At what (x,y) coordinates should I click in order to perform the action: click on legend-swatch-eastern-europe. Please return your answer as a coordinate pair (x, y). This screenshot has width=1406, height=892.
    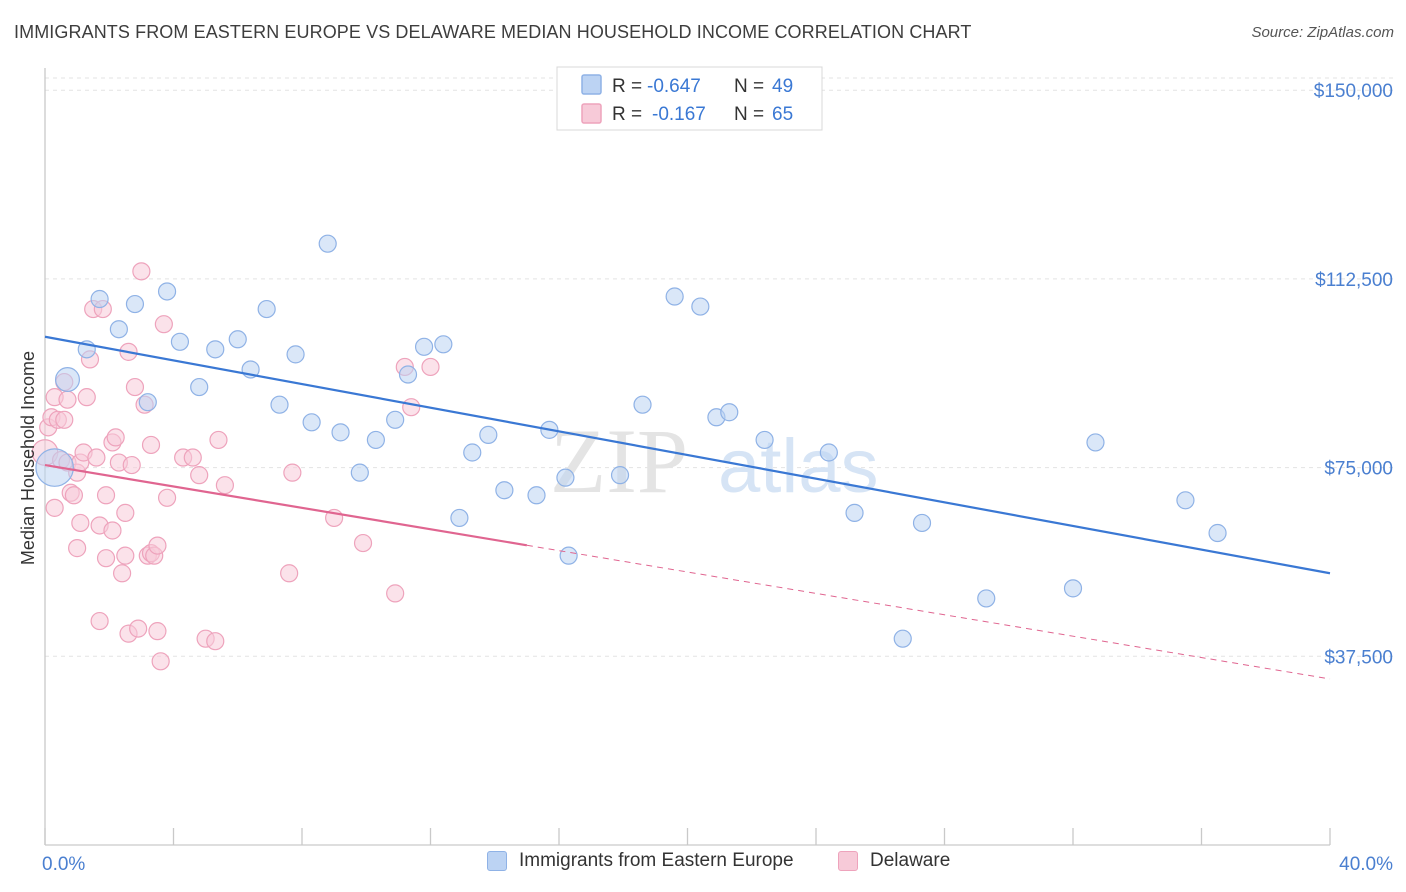
    Looking at the image, I should click on (497, 861).